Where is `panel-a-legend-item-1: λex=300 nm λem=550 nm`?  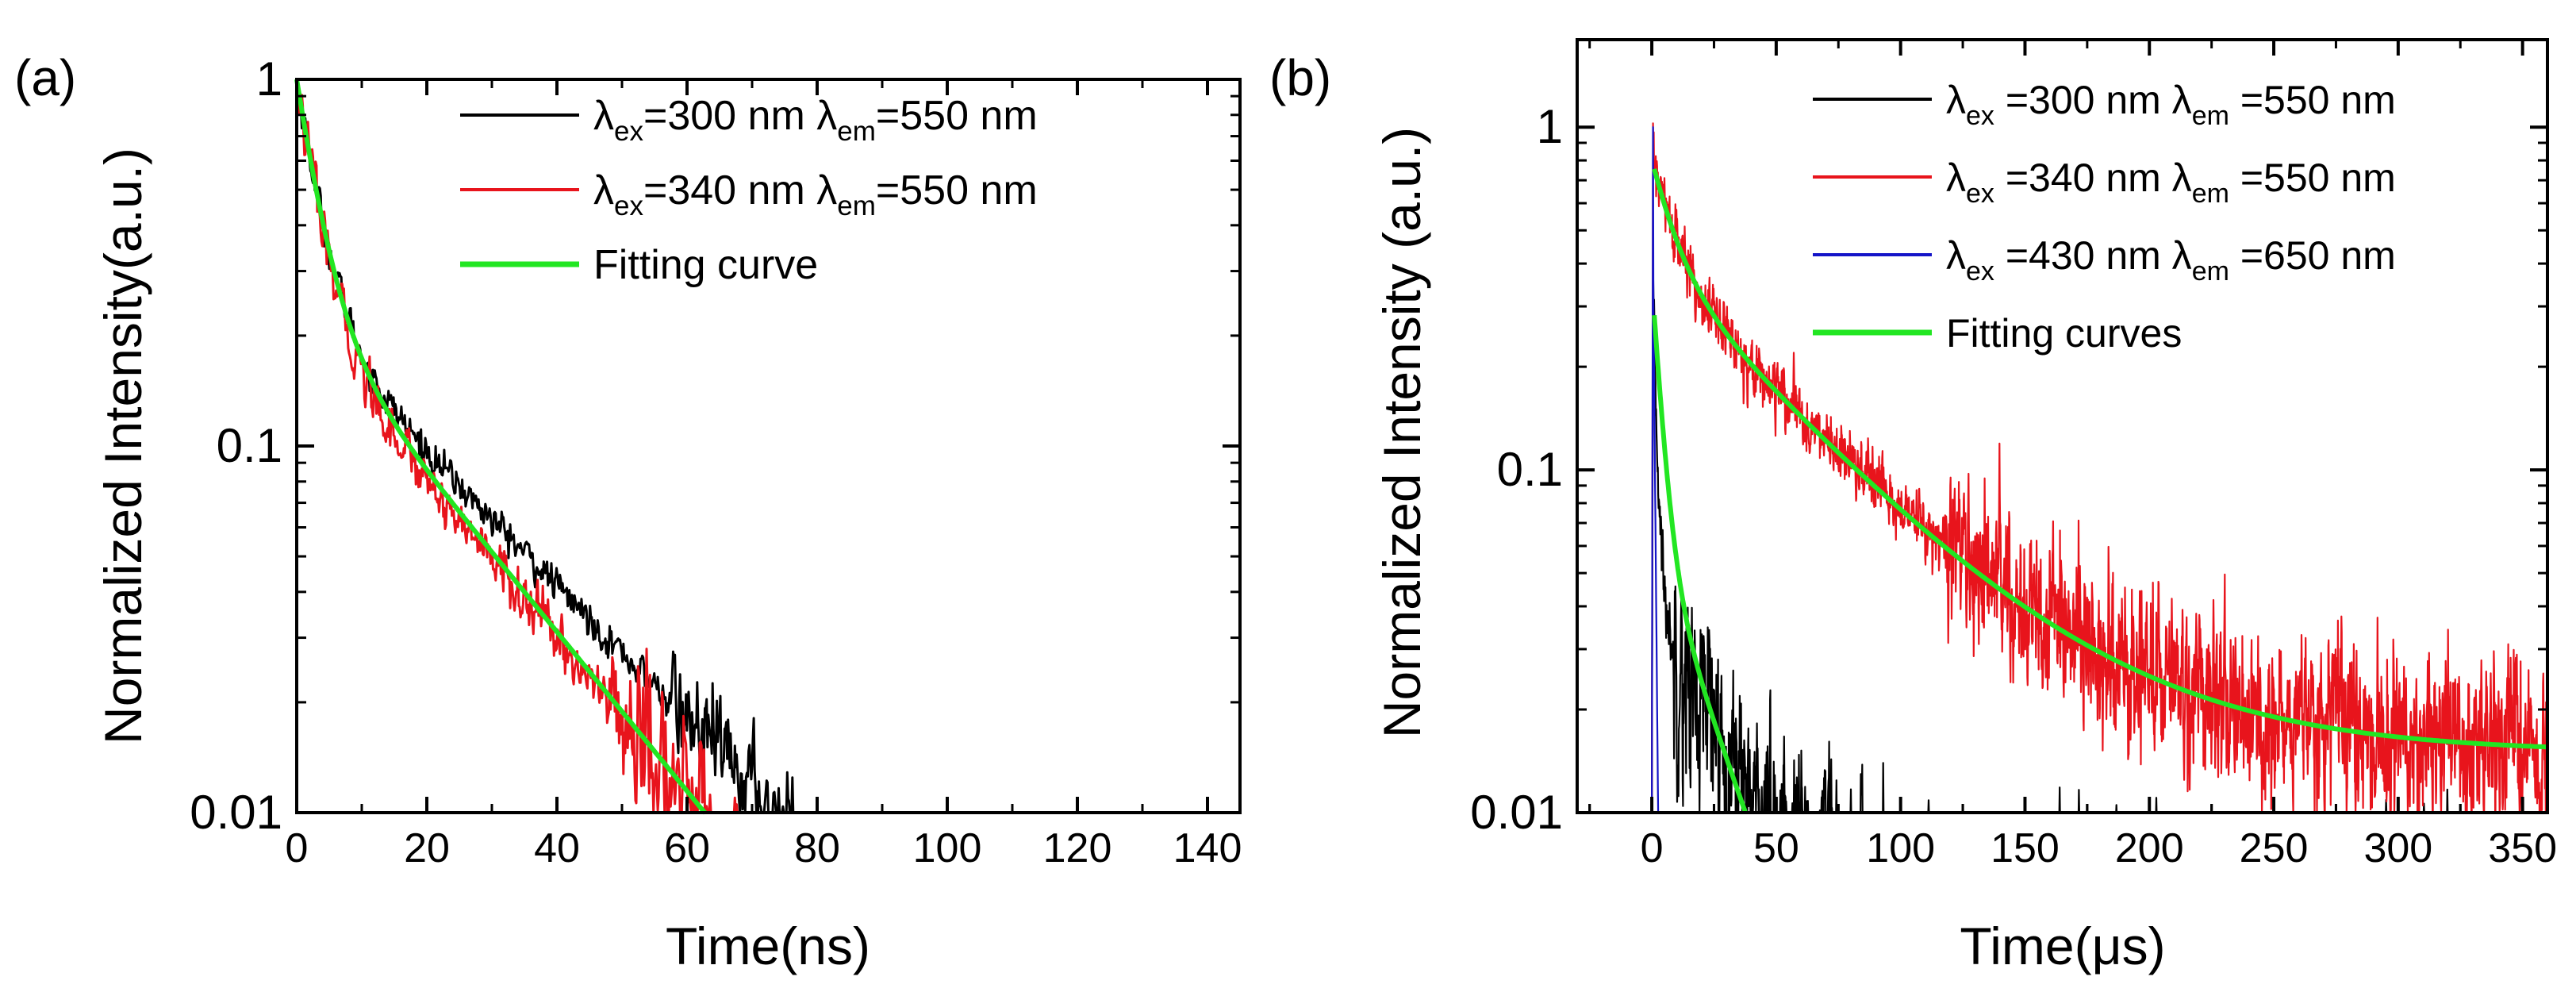
panel-a-legend-item-1: λex=300 nm λem=550 nm is located at coordinates (749, 120).